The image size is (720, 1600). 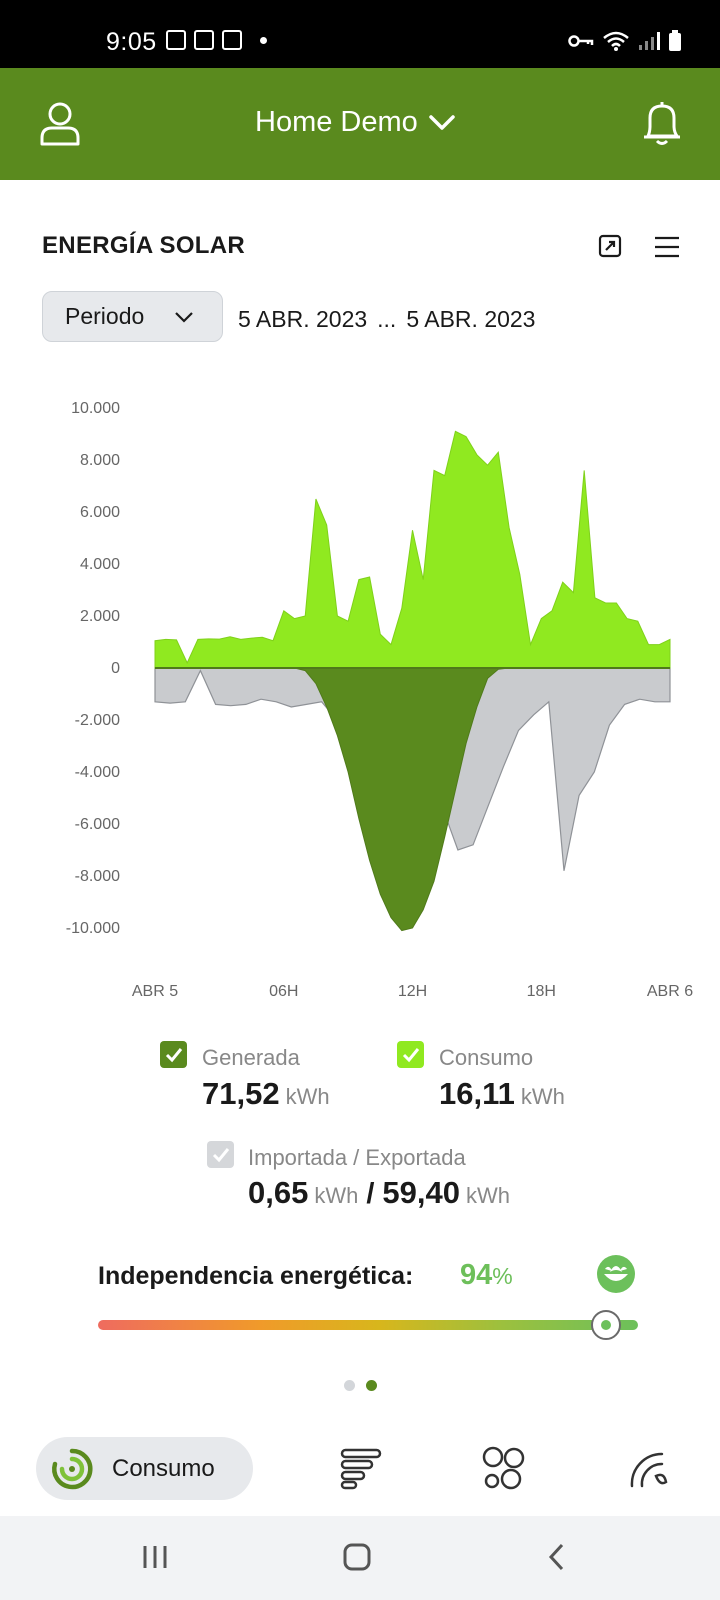 I want to click on app-notification-icon, so click(x=232, y=40).